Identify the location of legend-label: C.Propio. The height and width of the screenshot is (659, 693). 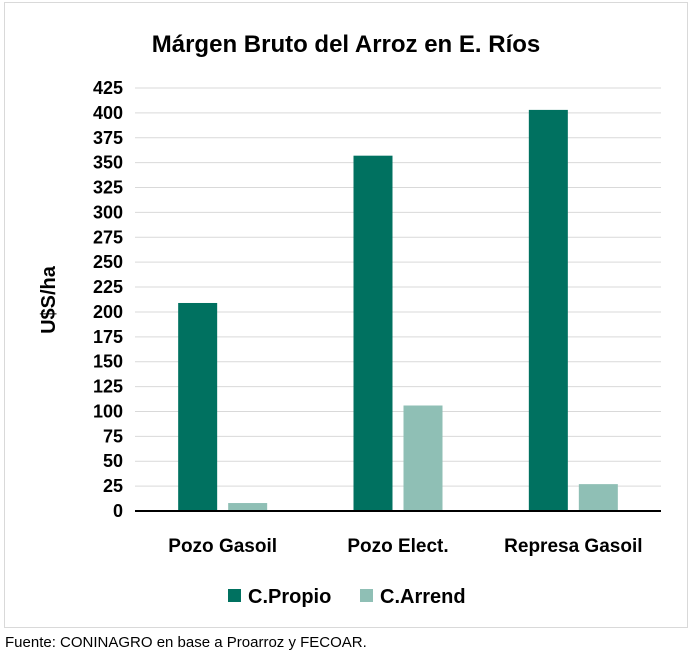
(289, 597).